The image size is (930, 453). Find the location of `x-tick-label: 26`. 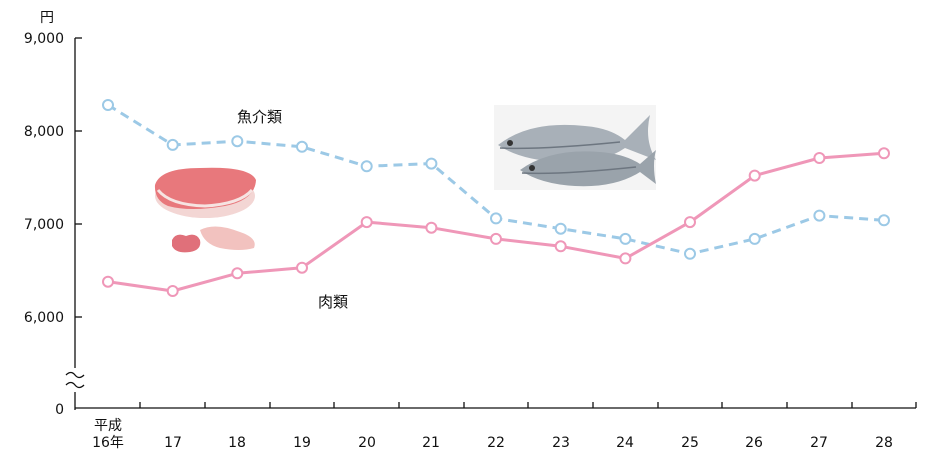

x-tick-label: 26 is located at coordinates (754, 443).